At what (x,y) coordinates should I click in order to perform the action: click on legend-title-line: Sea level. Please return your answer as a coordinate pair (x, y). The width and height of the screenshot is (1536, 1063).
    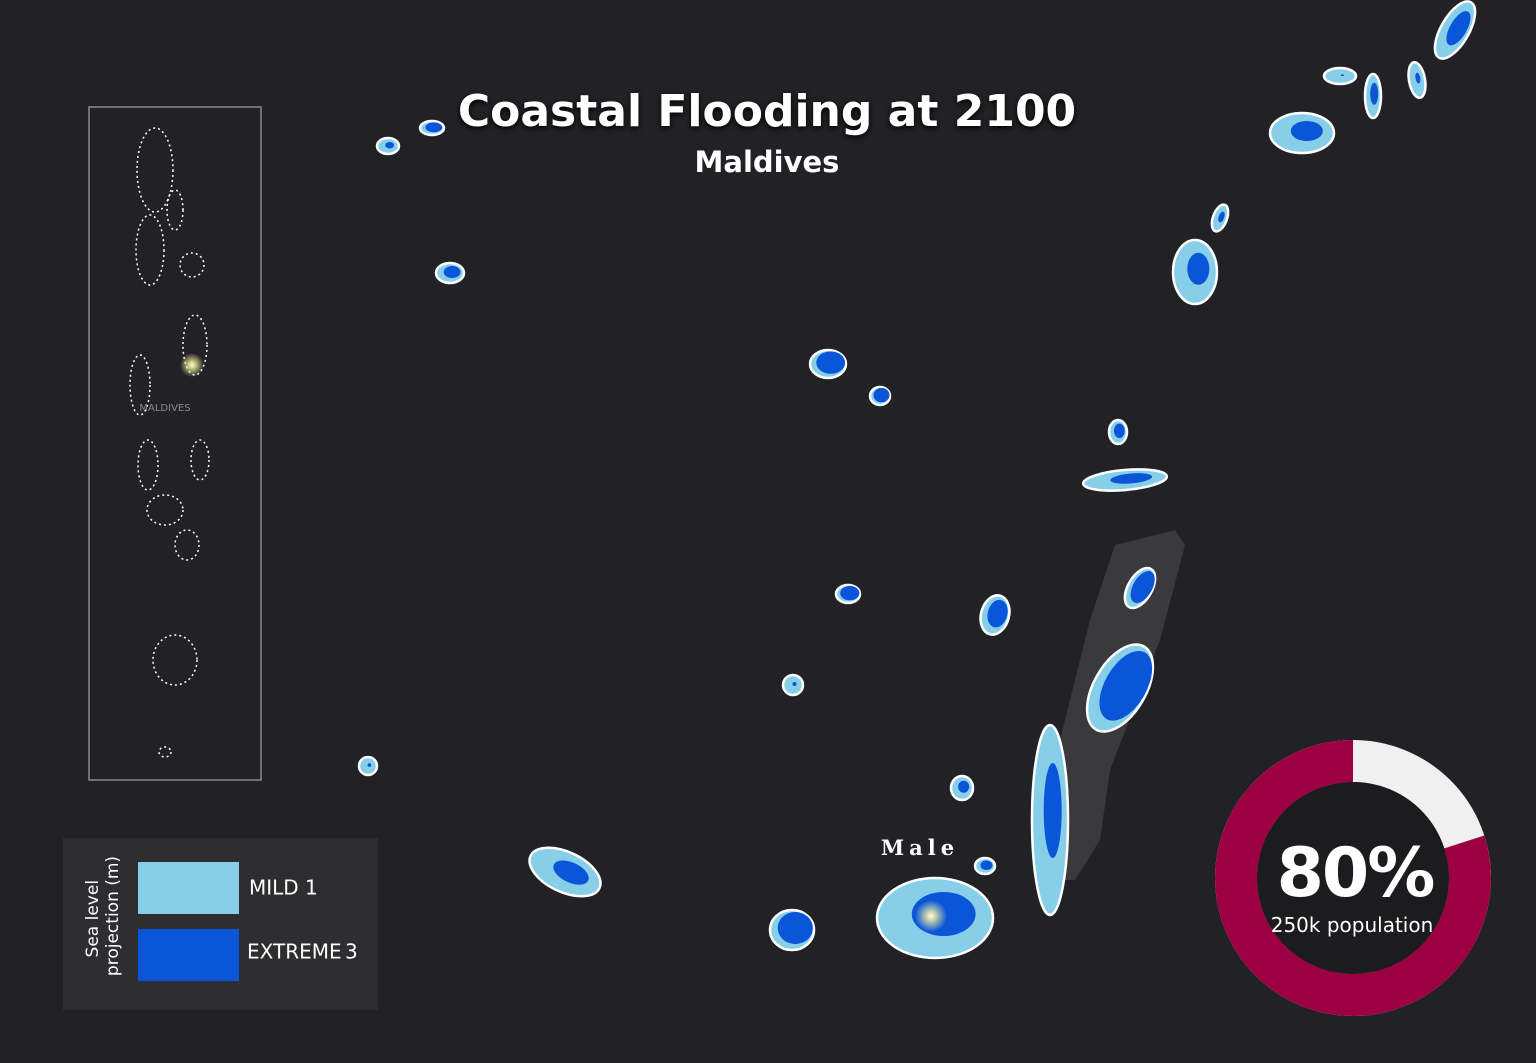
    Looking at the image, I should click on (93, 919).